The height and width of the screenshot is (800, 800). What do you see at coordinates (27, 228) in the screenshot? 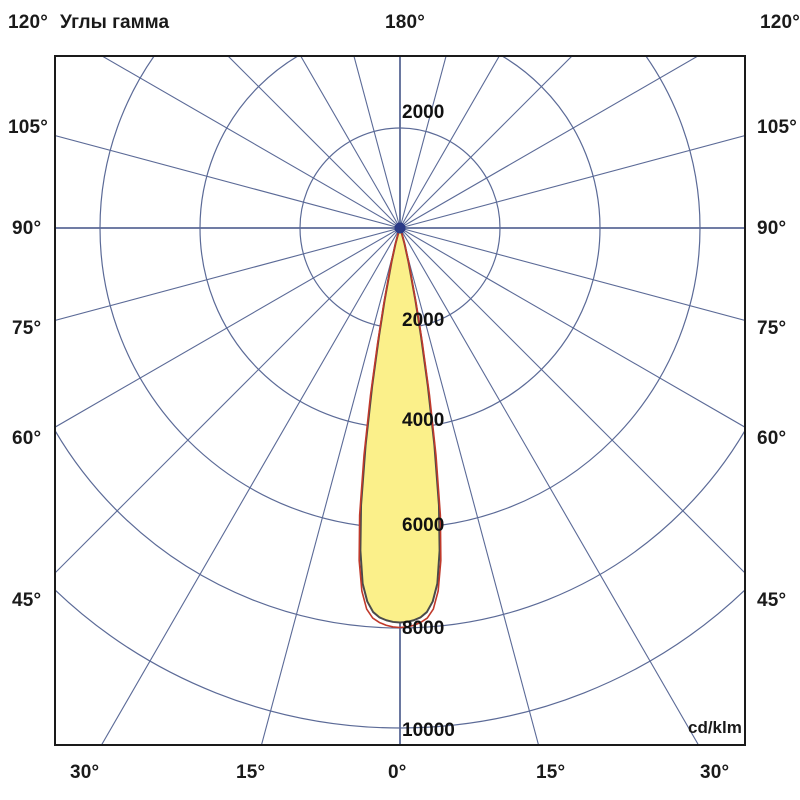
I see `axis-label-left-90: 90°` at bounding box center [27, 228].